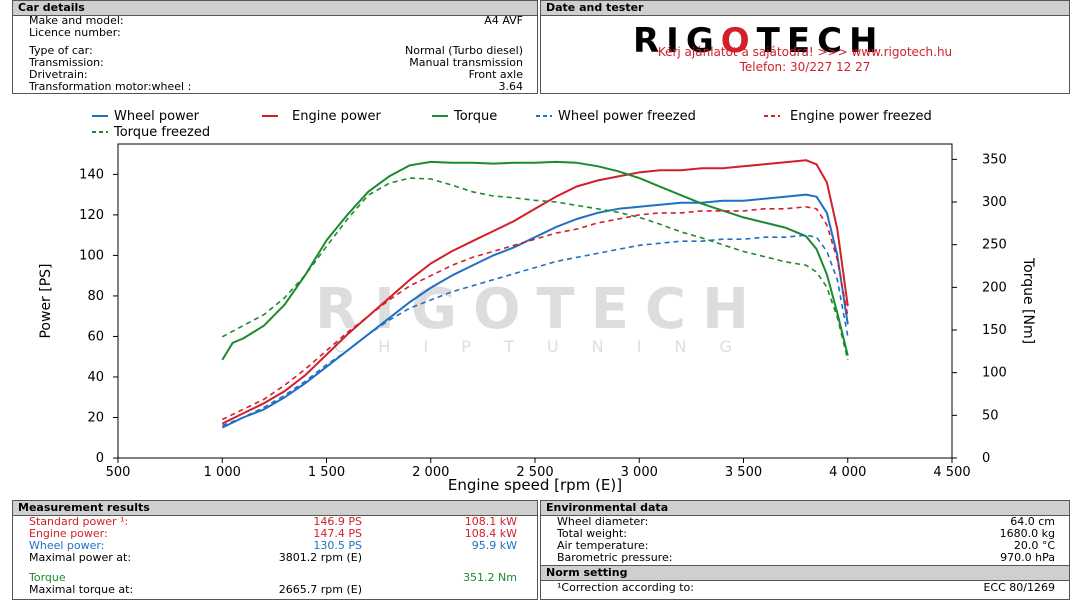 The image size is (1080, 600). Describe the element at coordinates (495, 74) in the screenshot. I see `drivetrain-value: Front axle` at that location.